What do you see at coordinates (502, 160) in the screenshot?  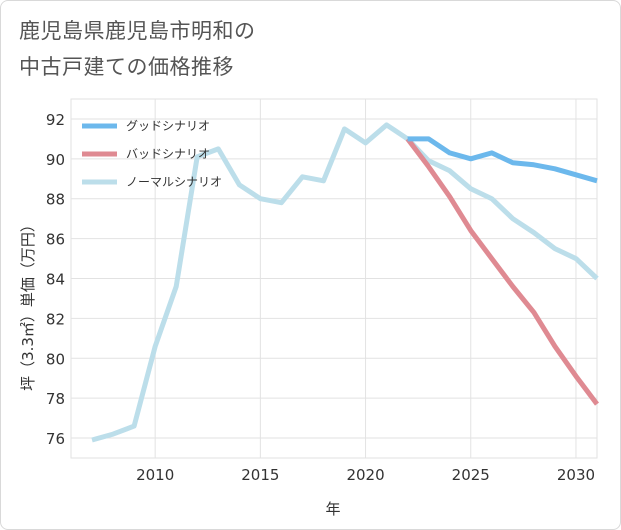 I see `series-line-good` at bounding box center [502, 160].